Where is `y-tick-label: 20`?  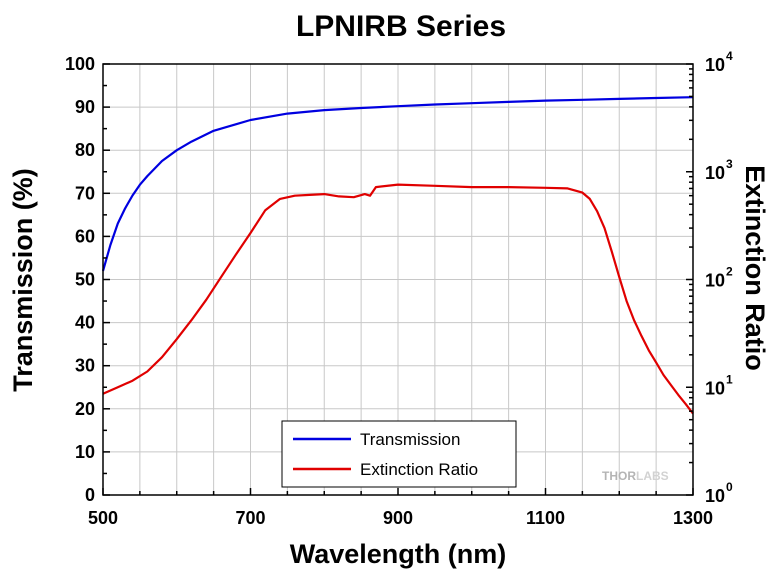 y-tick-label: 20 is located at coordinates (85, 409).